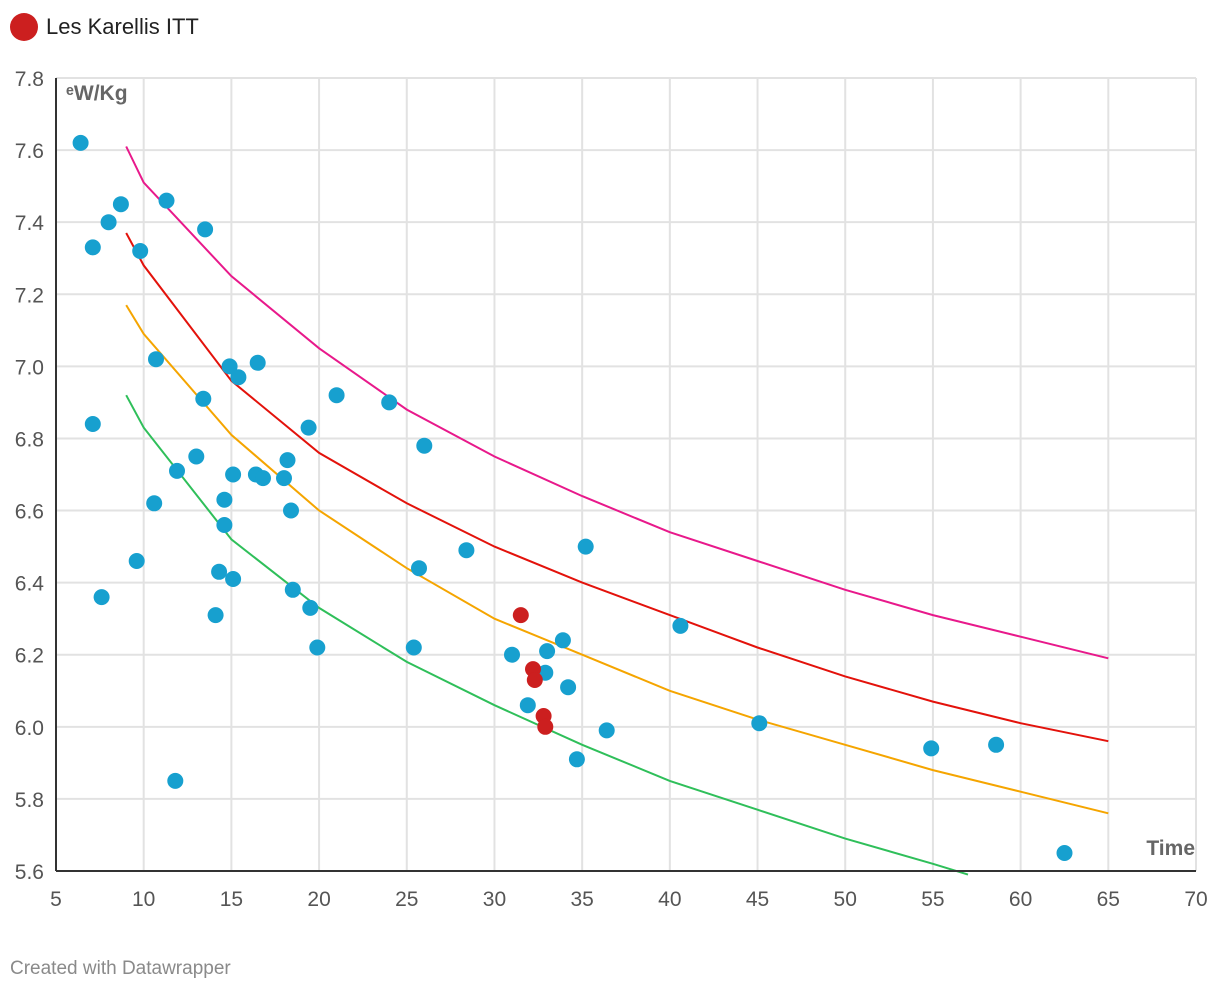 The width and height of the screenshot is (1220, 1008). Describe the element at coordinates (29, 656) in the screenshot. I see `y-tick-label: 6.2` at that location.